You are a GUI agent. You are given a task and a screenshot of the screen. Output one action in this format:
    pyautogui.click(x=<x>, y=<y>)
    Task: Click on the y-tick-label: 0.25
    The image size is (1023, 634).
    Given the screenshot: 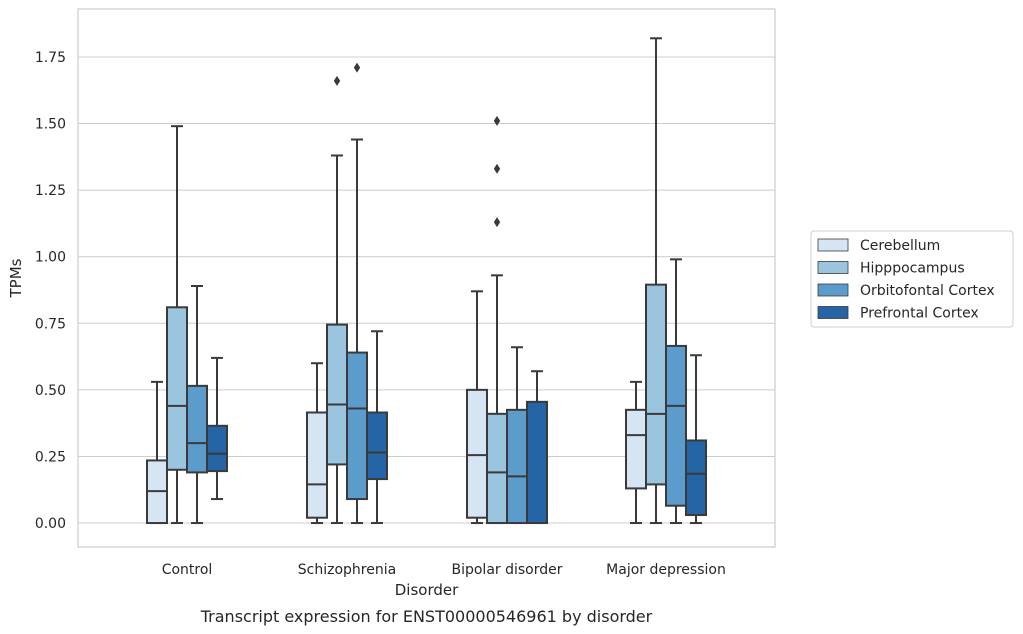 What is the action you would take?
    pyautogui.click(x=50, y=457)
    